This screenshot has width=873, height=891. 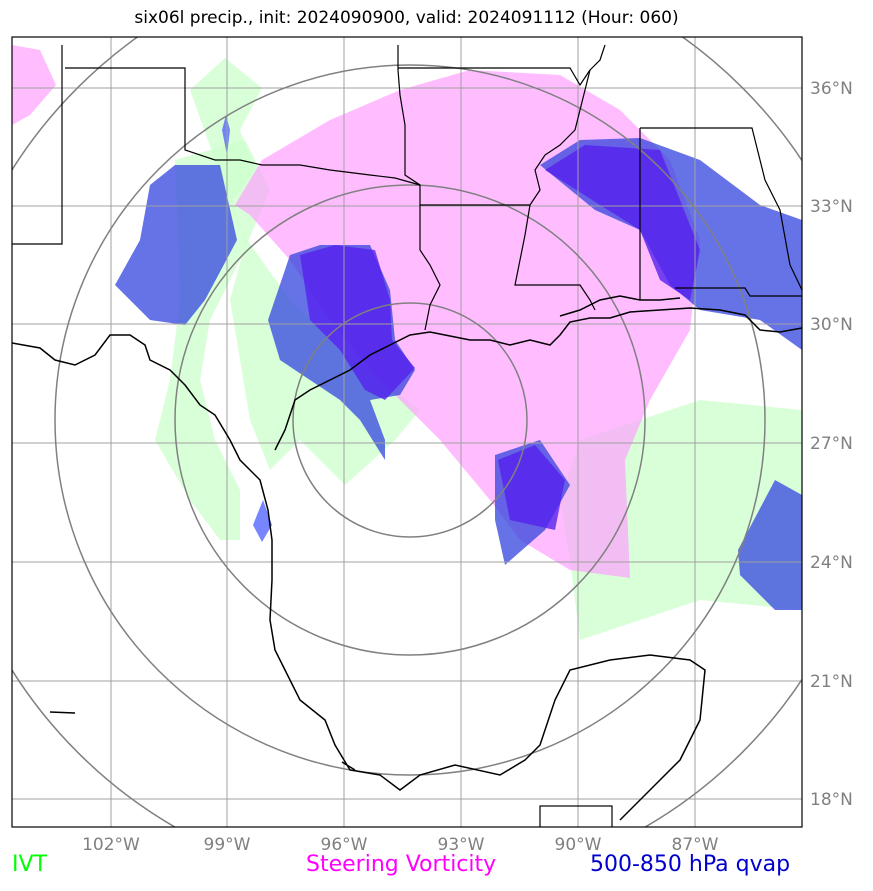 What do you see at coordinates (695, 845) in the screenshot?
I see `lon-label-87: 87°W` at bounding box center [695, 845].